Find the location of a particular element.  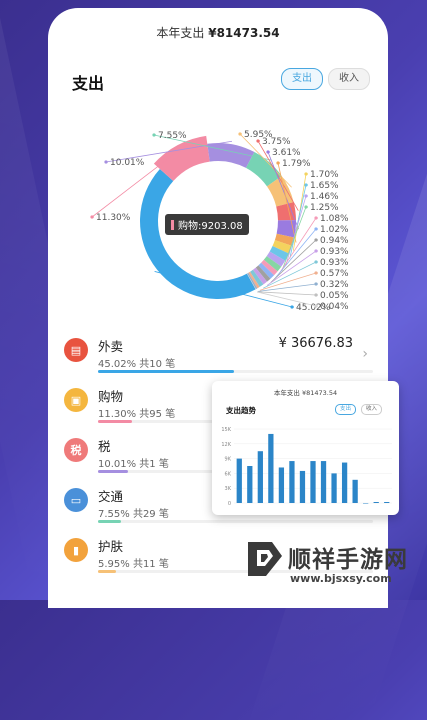

watermark: 顺祥手游网 www.bjsxsy.com is located at coordinates (334, 566).